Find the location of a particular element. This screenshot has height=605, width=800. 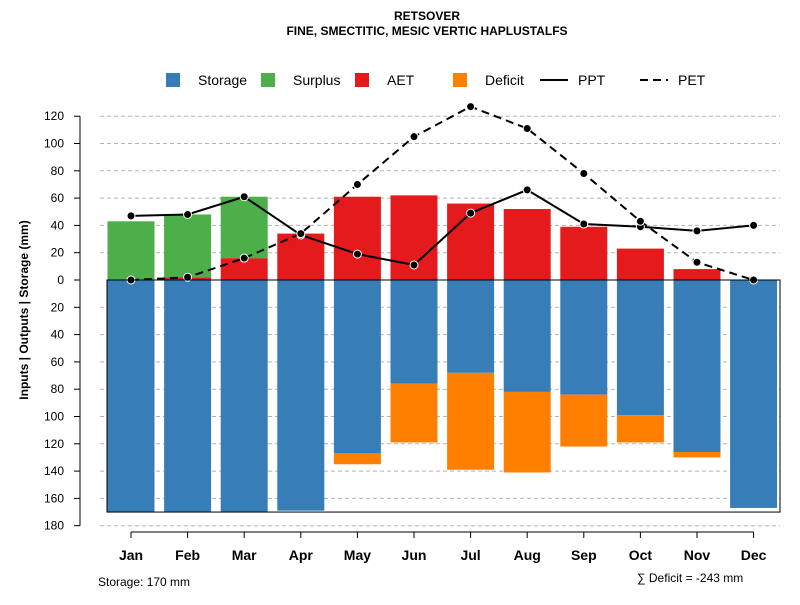

x-tick-label: Nov is located at coordinates (697, 555).